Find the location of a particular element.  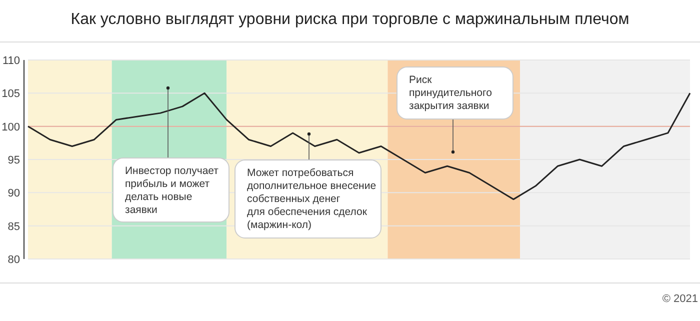

y-tick-label: 80 is located at coordinates (14, 260).